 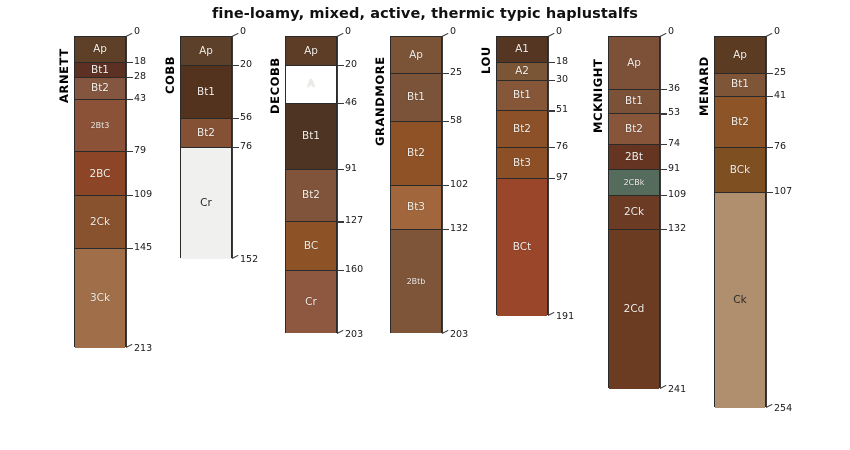 I want to click on axis-tick-label: 53, so click(x=674, y=113).